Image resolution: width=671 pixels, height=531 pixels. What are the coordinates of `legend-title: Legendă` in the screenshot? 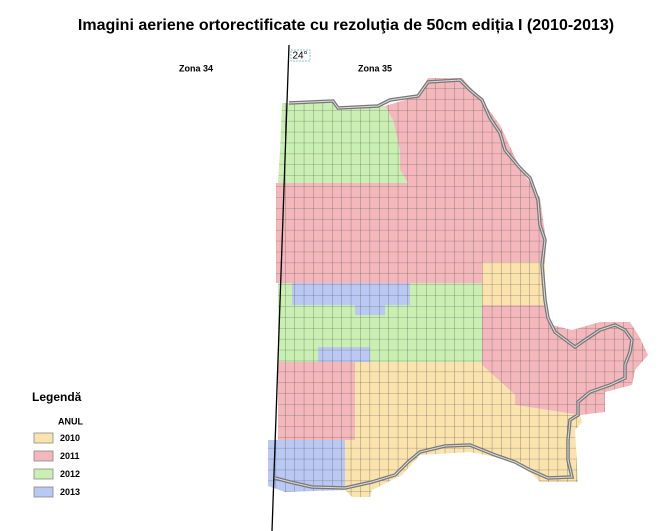 It's located at (57, 397).